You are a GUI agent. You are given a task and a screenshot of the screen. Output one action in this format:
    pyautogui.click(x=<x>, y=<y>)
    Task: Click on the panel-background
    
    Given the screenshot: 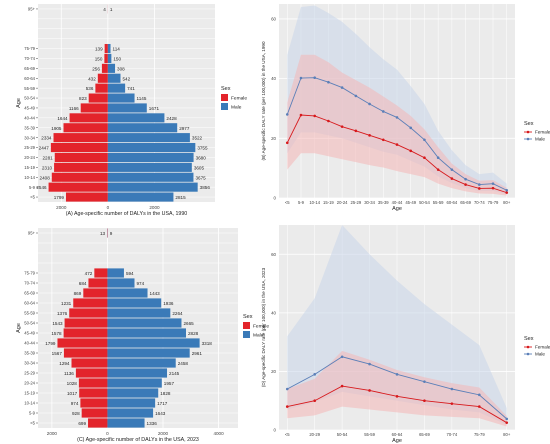 What is the action you would take?
    pyautogui.click(x=126, y=103)
    